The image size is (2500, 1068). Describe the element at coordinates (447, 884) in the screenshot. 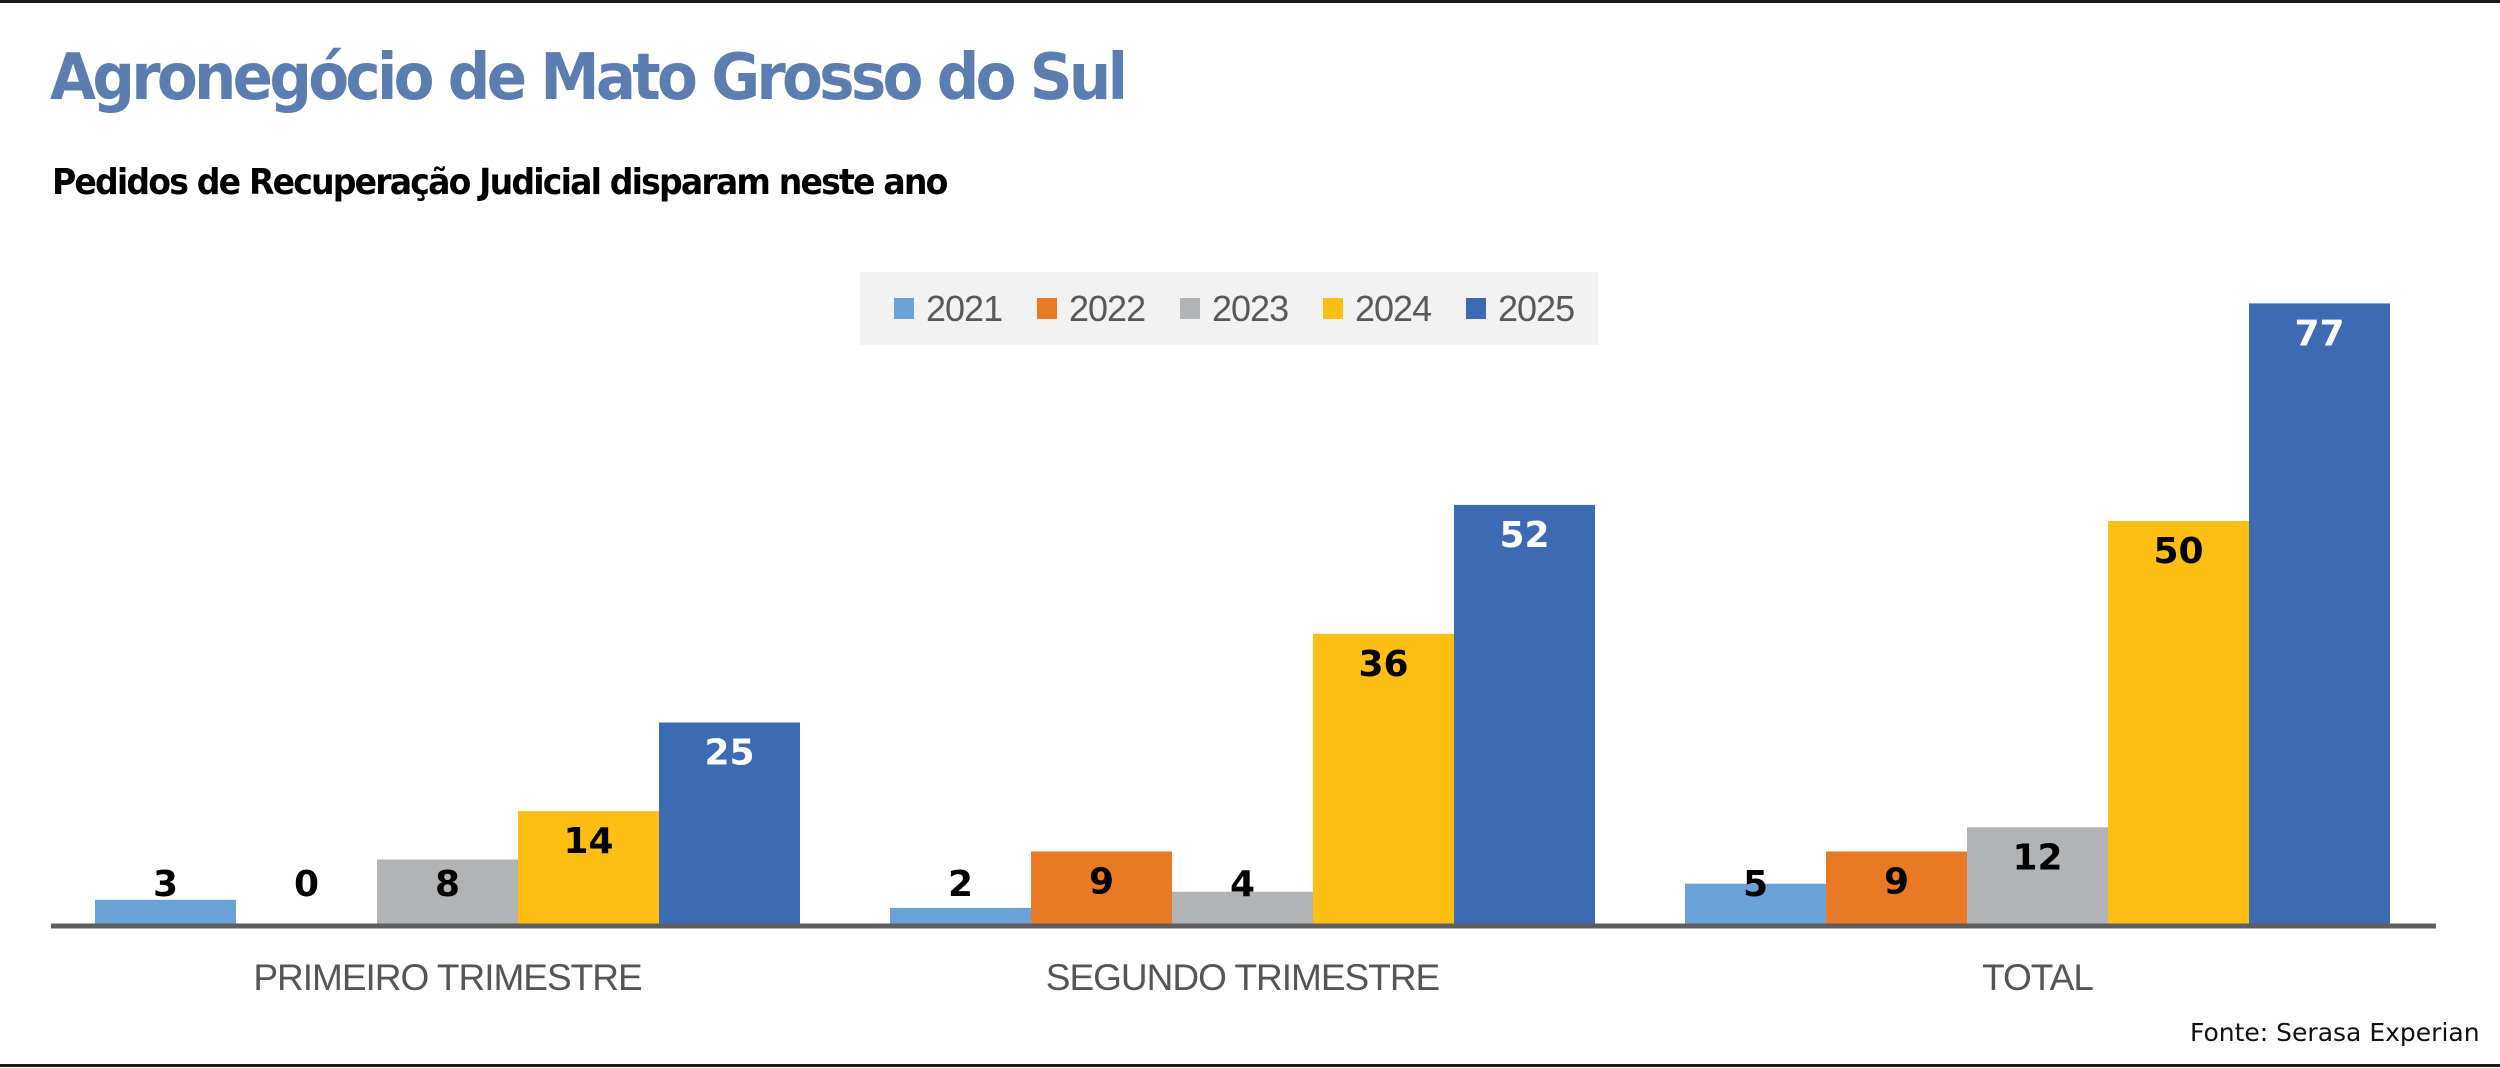

I see `value-label-primeiro-trimestre-2023: 8` at that location.